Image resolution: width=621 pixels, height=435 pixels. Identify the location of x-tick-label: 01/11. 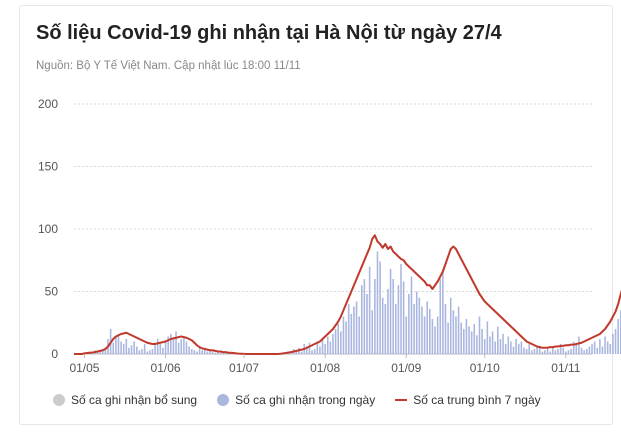
(565, 368).